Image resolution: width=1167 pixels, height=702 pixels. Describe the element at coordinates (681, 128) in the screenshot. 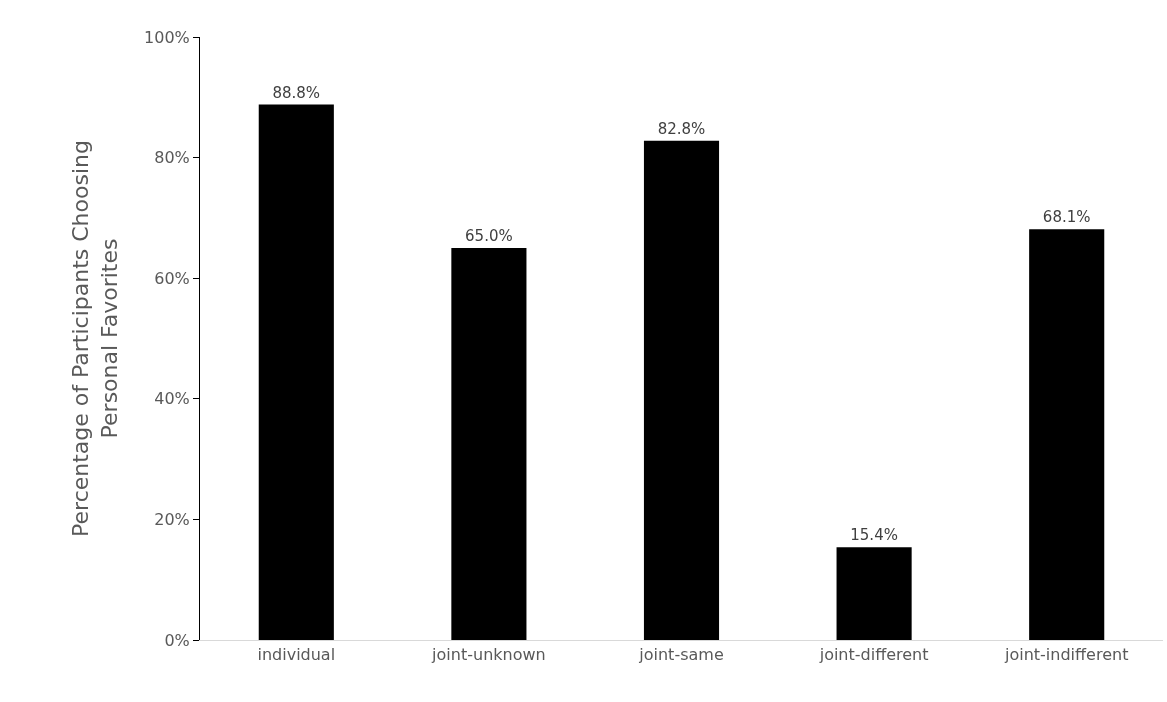

I see `data-label: 82.8%` at that location.